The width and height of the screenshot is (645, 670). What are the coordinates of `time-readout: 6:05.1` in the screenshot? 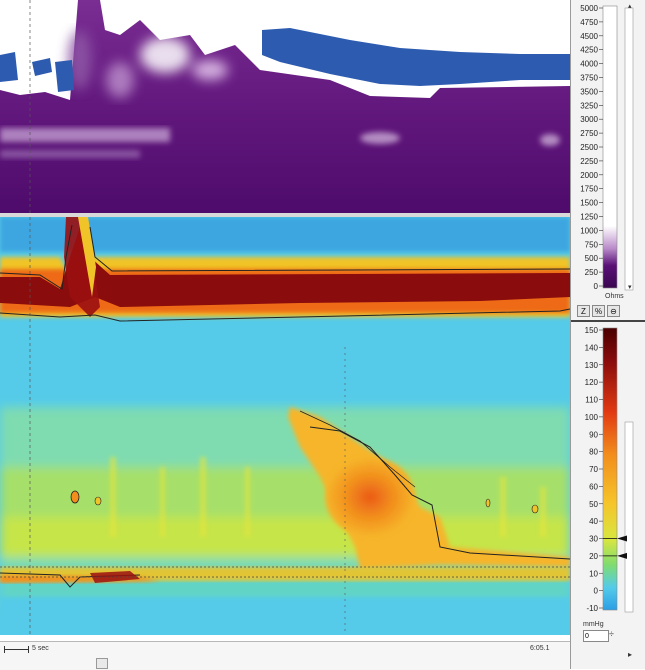 It's located at (540, 648).